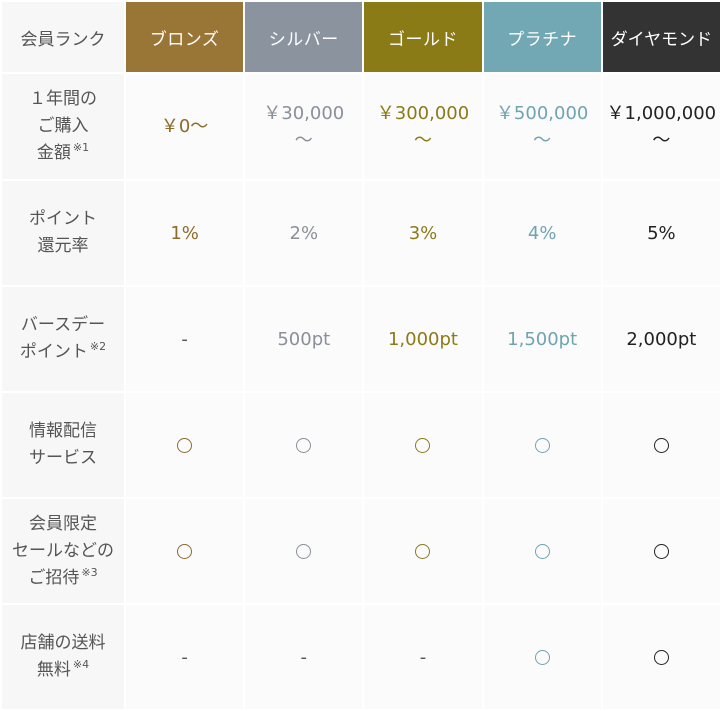 Image resolution: width=720 pixels, height=711 pixels. What do you see at coordinates (184, 37) in the screenshot?
I see `rank-header-bronze: ブロンズ` at bounding box center [184, 37].